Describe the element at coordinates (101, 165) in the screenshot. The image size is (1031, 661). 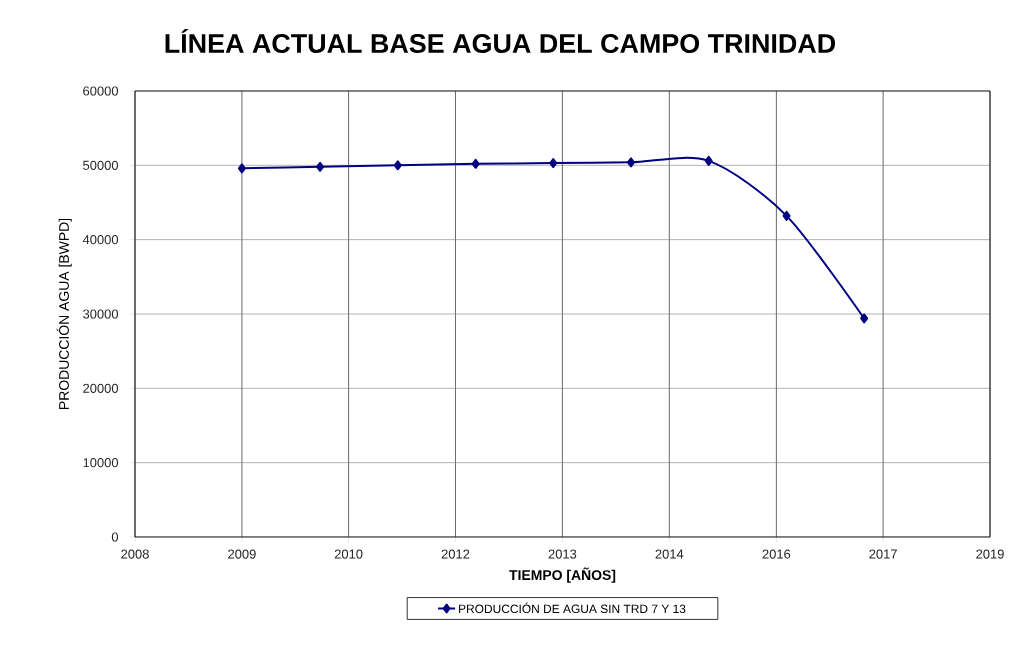
I see `y-tick-label: 50000` at that location.